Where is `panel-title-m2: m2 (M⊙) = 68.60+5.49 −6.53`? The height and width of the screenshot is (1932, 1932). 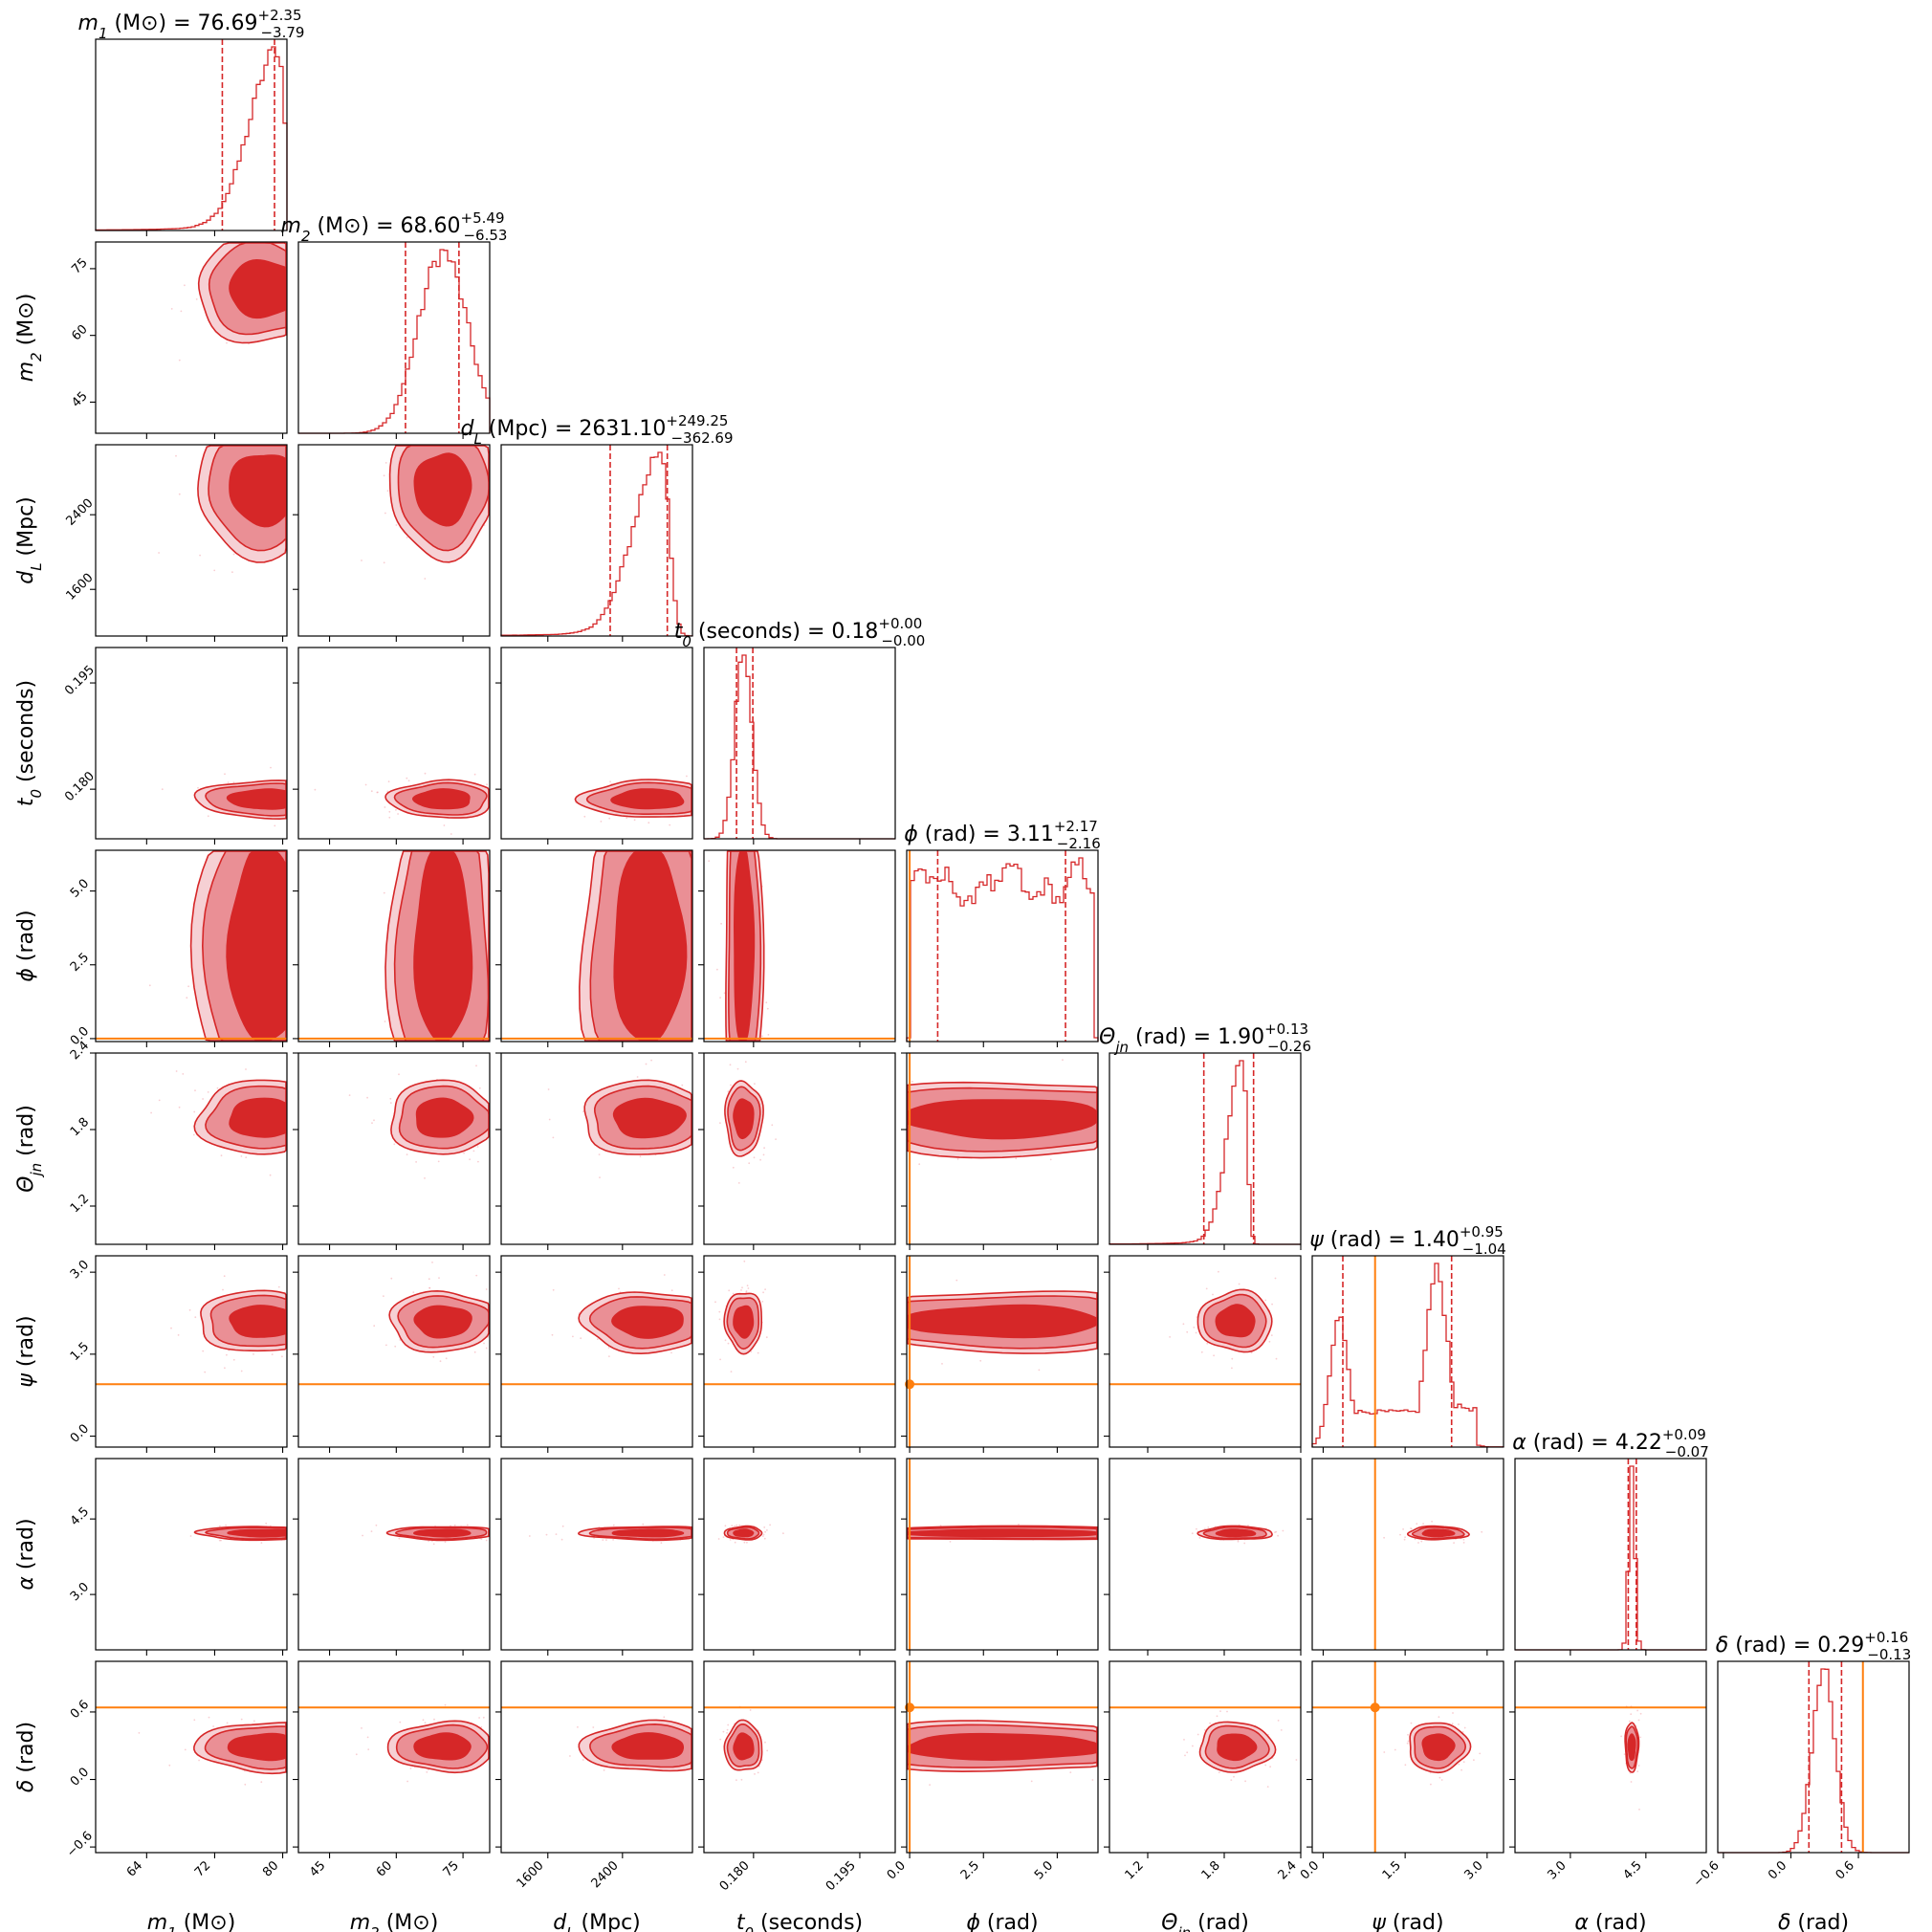
panel-title-m2: m2 (M⊙) = 68.60+5.49 −6.53 is located at coordinates (394, 227).